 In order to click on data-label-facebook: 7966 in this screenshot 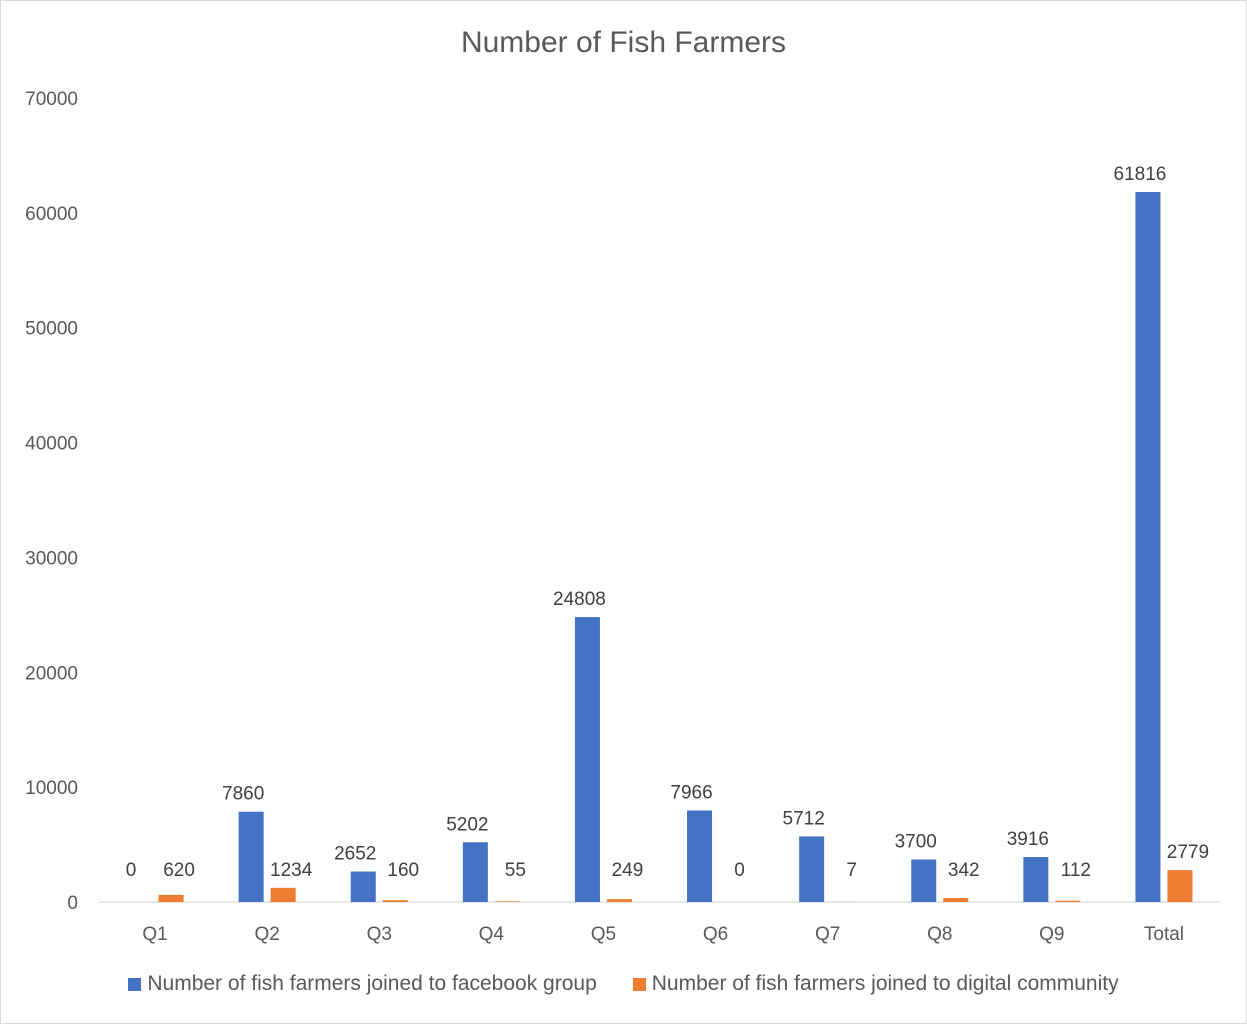, I will do `click(691, 793)`.